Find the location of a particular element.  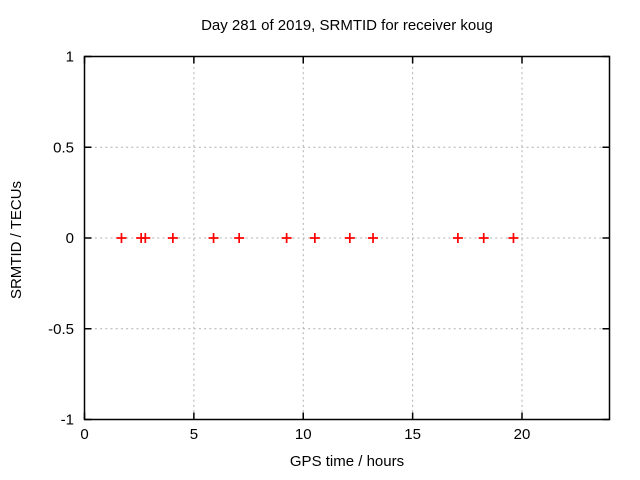

y-tick-label: 0.5 is located at coordinates (63, 147).